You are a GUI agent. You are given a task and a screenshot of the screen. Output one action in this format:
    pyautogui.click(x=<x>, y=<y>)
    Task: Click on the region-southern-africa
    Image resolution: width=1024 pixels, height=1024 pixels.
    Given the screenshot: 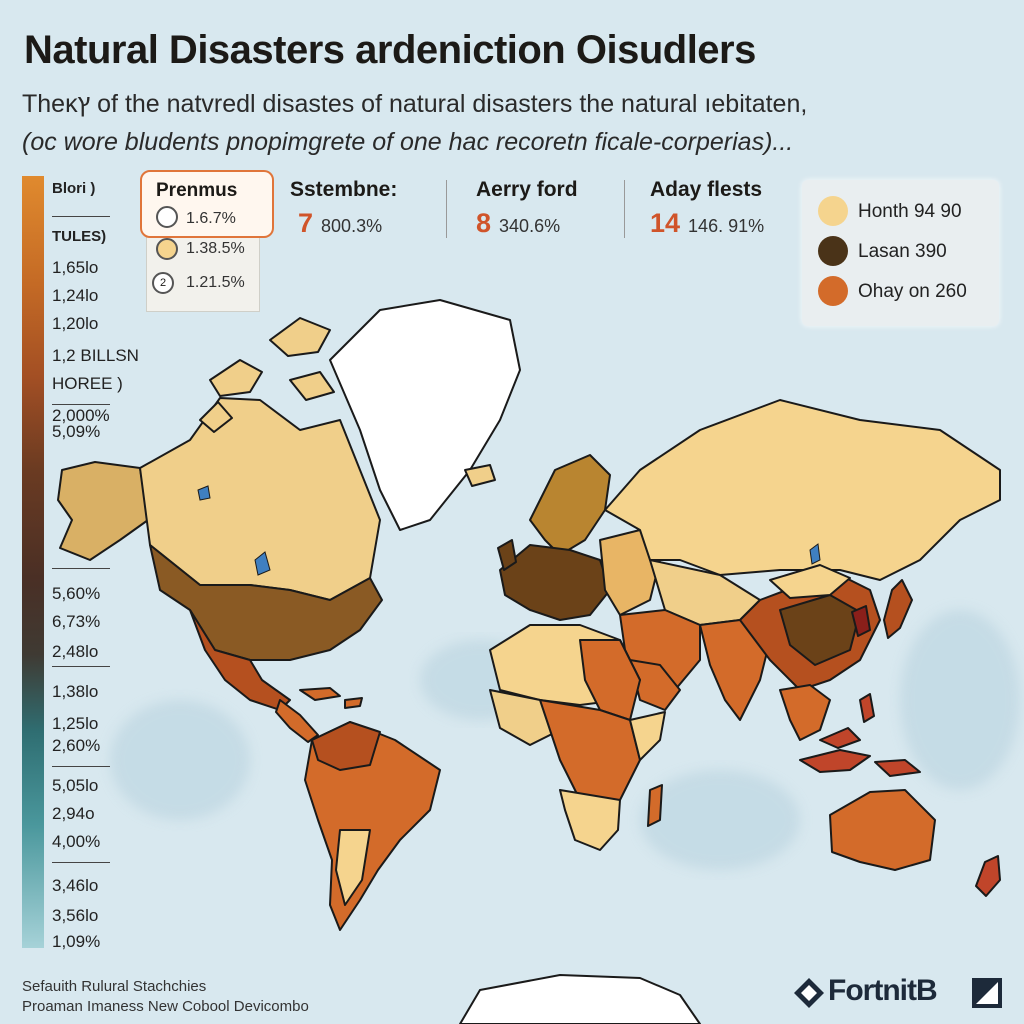 What is the action you would take?
    pyautogui.click(x=590, y=820)
    